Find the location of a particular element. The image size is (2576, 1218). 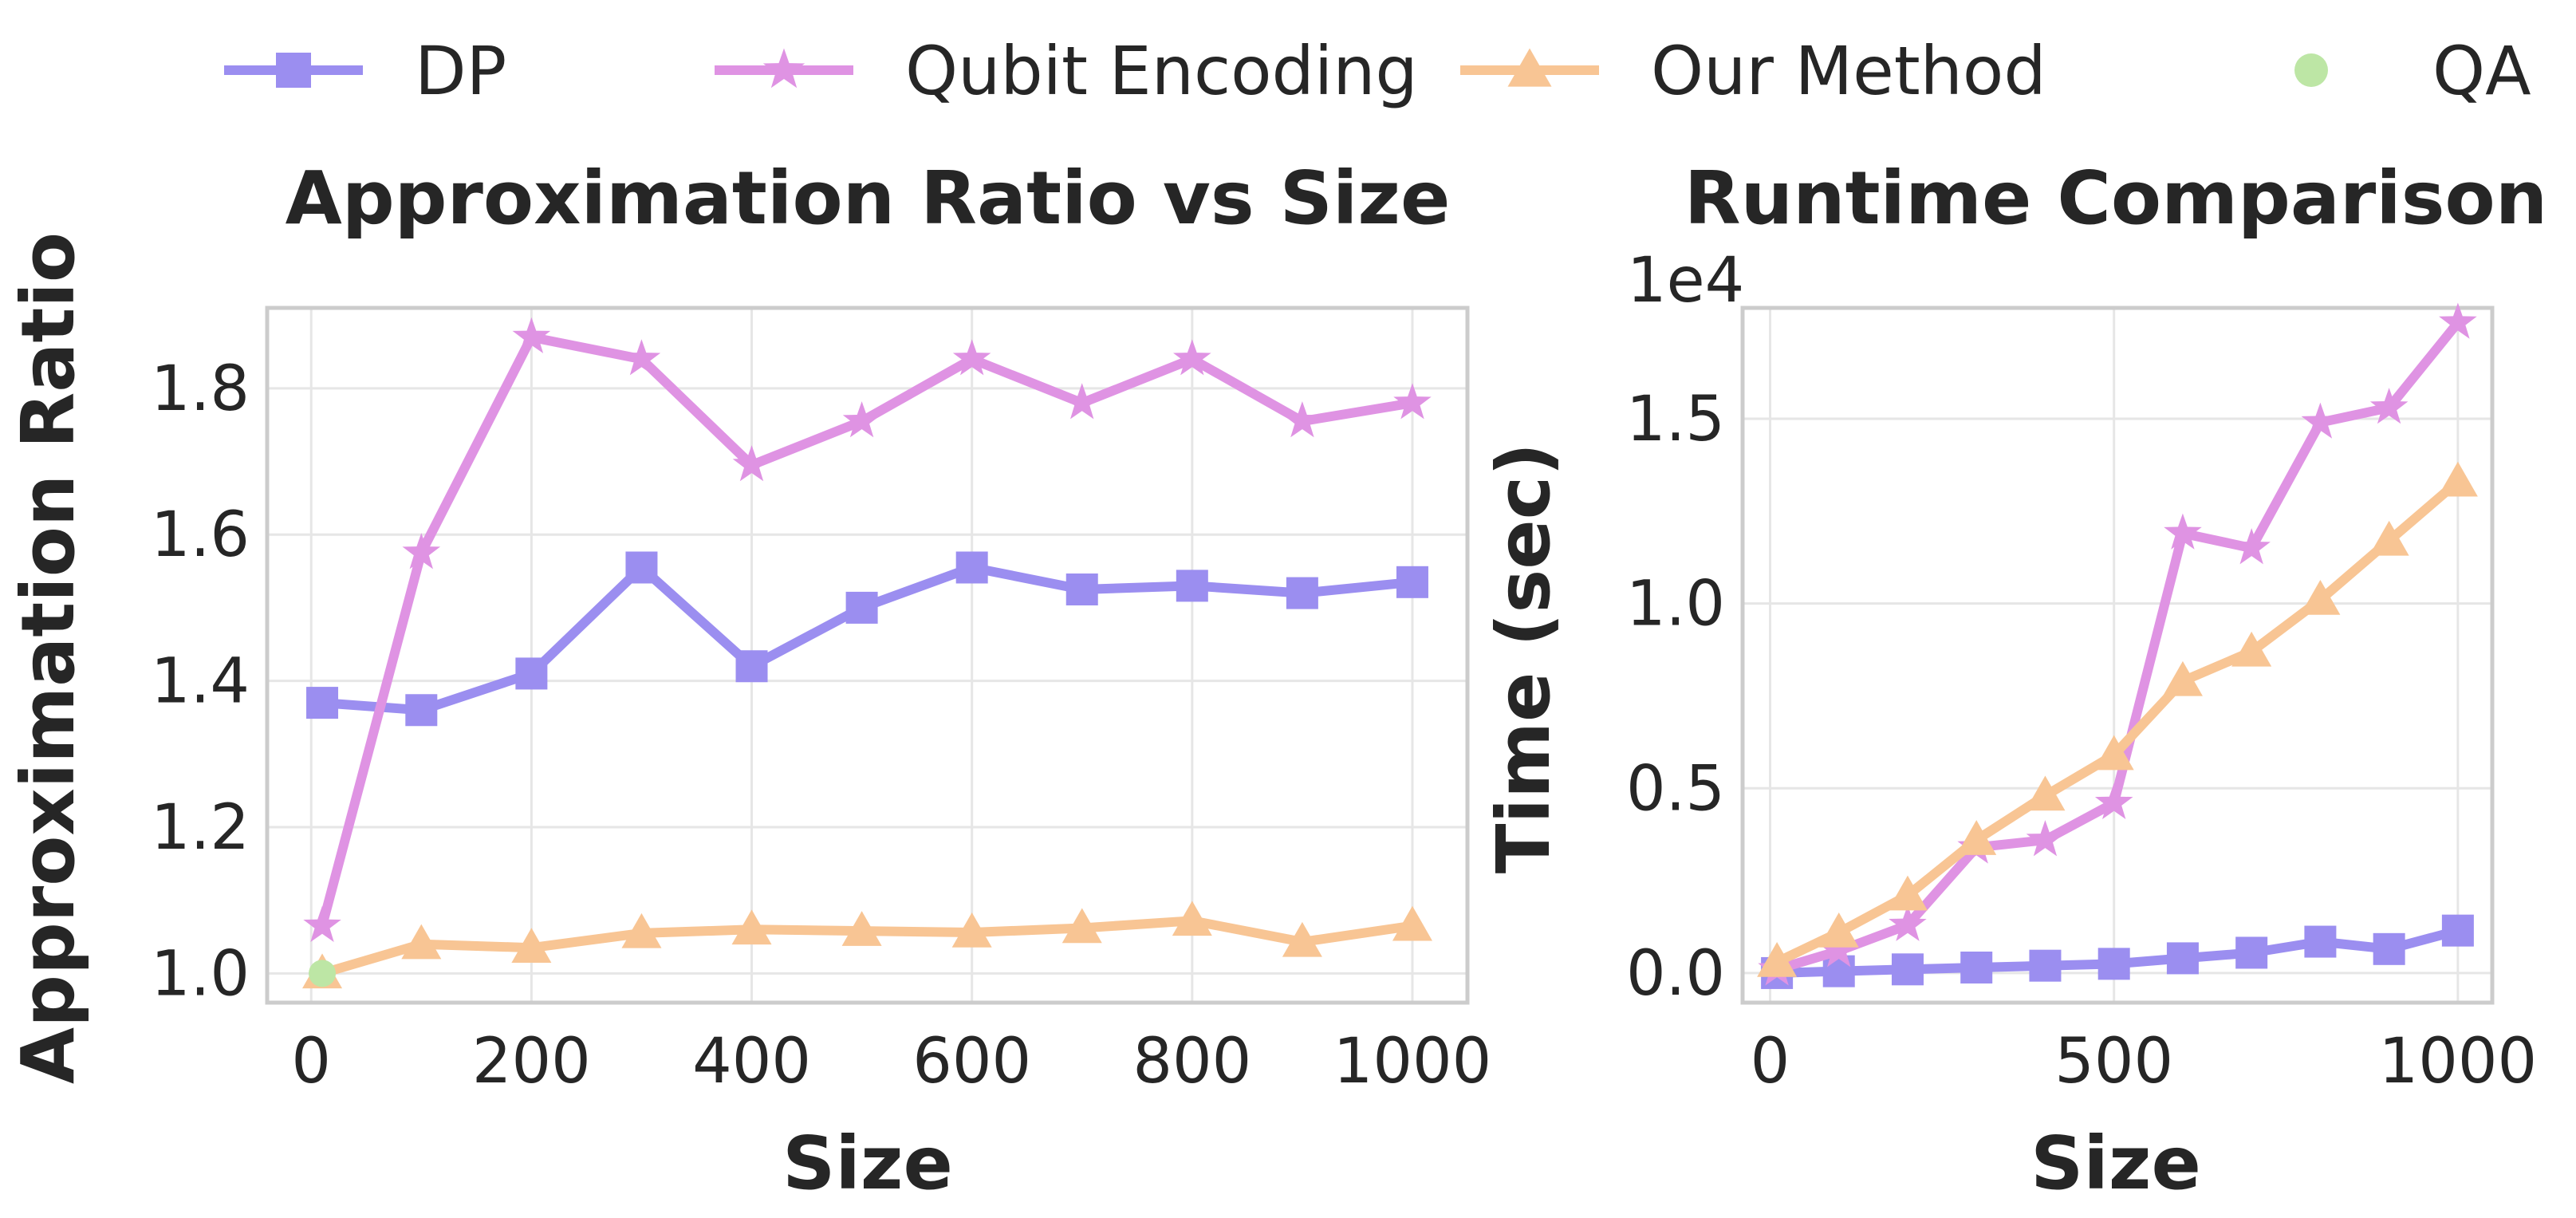

y-tick-label: 1.4 is located at coordinates (200, 682).